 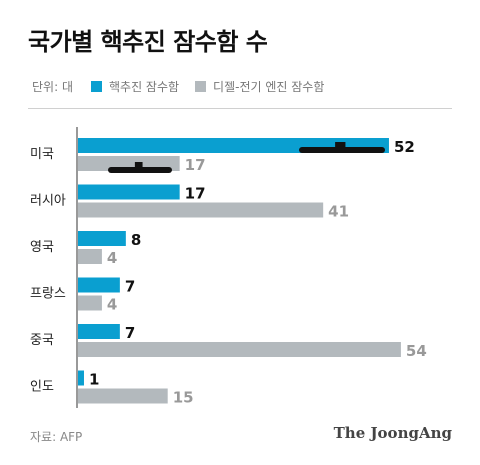 I want to click on data-label: 41, so click(x=338, y=212).